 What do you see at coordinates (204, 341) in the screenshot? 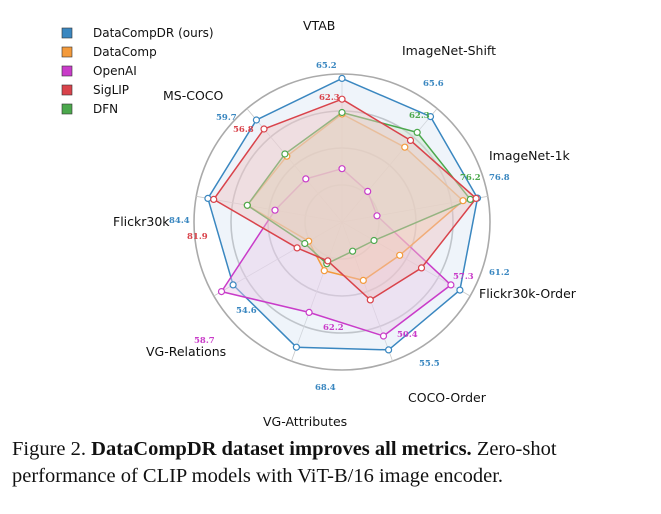
I see `value-label: 58.7` at bounding box center [204, 341].